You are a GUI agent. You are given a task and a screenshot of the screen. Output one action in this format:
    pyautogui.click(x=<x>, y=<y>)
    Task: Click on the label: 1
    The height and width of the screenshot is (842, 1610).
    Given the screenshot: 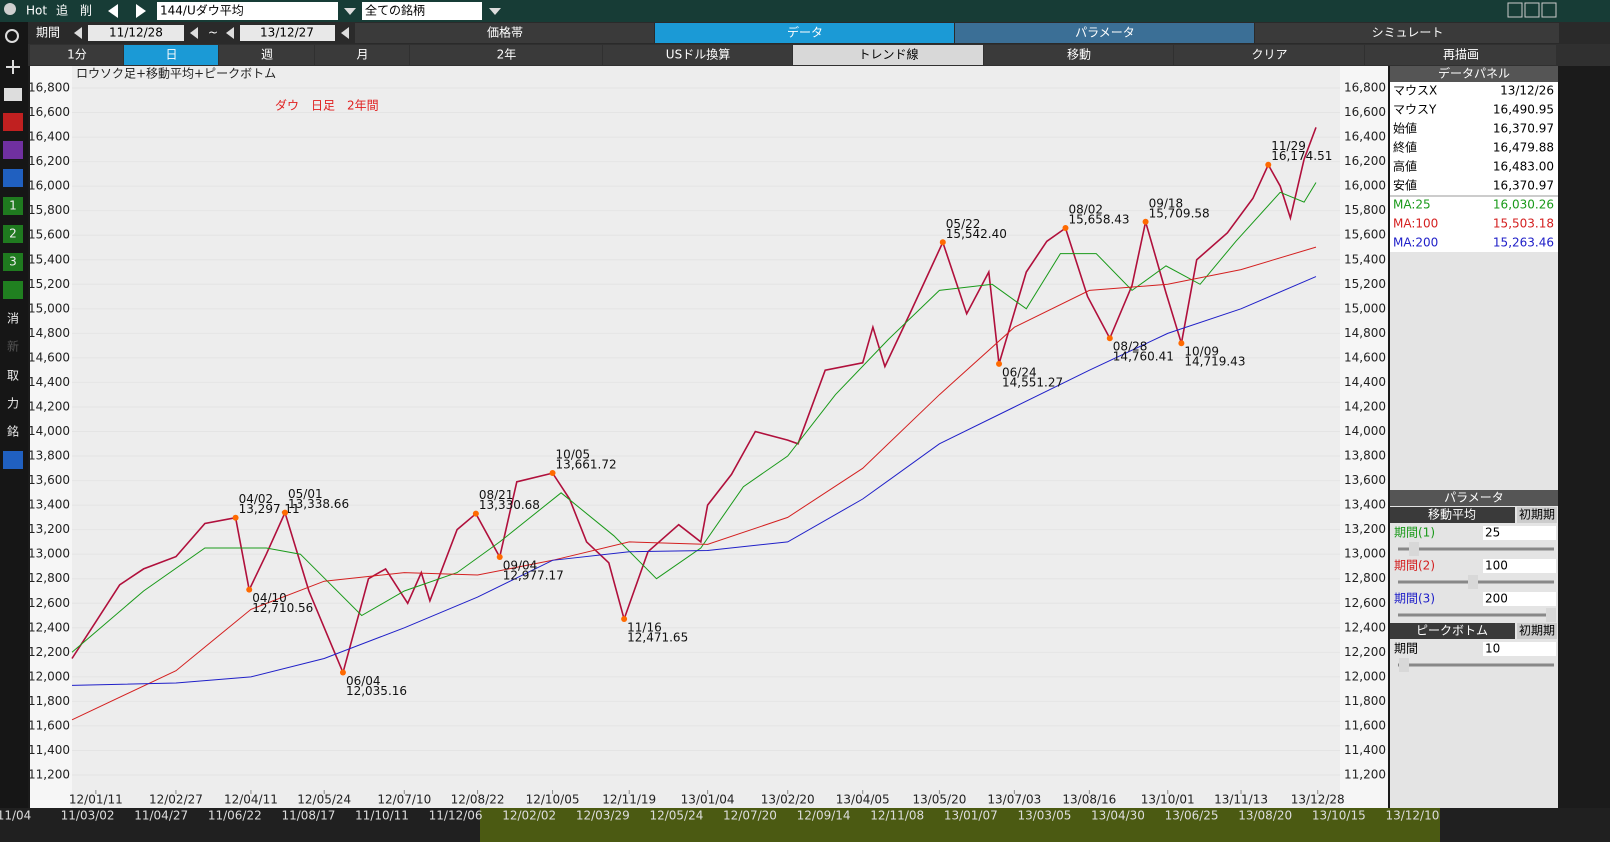 What is the action you would take?
    pyautogui.click(x=13, y=206)
    